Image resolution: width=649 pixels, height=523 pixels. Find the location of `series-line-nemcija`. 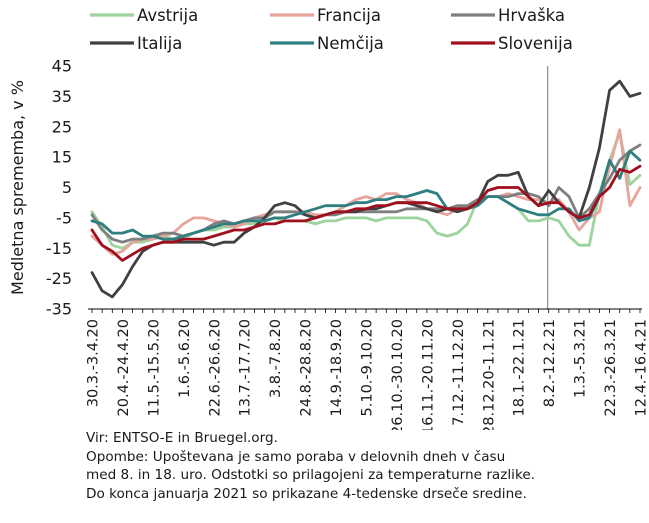

series-line-nemcija is located at coordinates (366, 195).